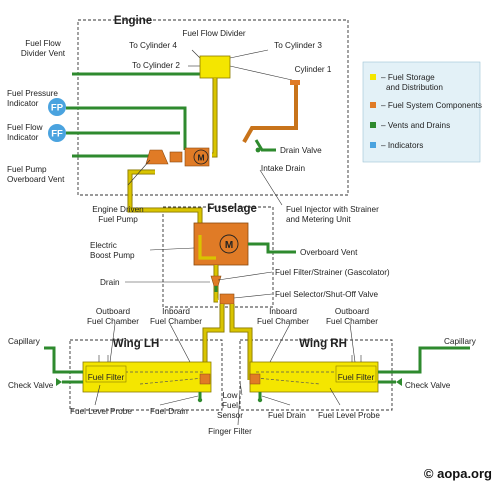 This screenshot has height=500, width=500. I want to click on fuel-selector-label: Fuel Selector/Shut-Off Valve, so click(326, 294).